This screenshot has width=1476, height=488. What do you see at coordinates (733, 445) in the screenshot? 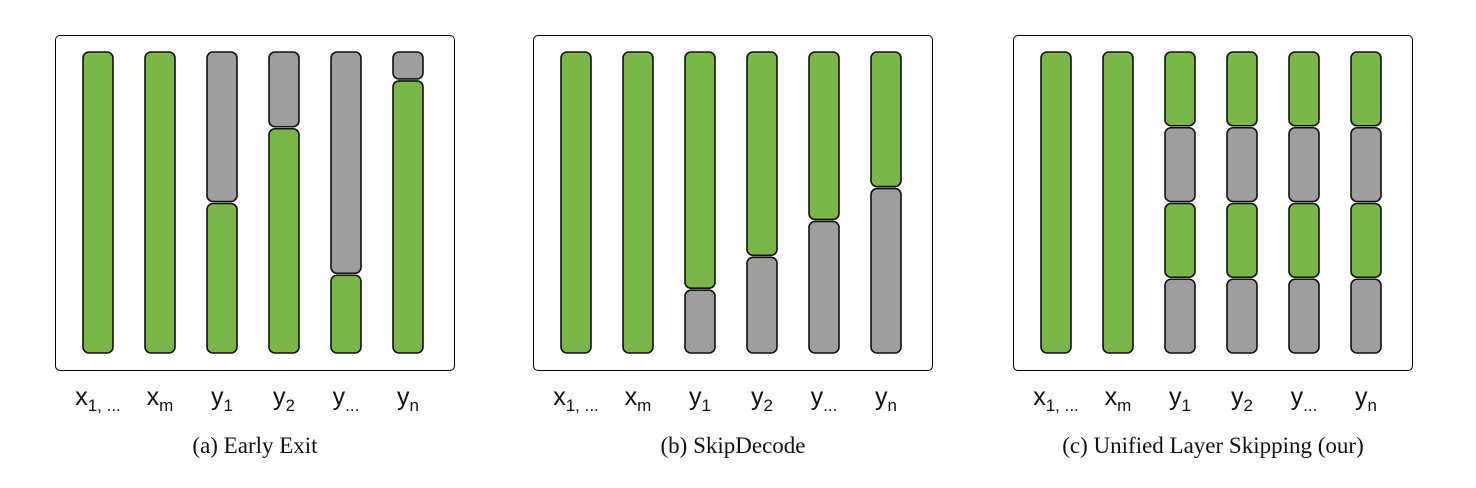
I see `panel-caption: (b) SkipDecode` at bounding box center [733, 445].